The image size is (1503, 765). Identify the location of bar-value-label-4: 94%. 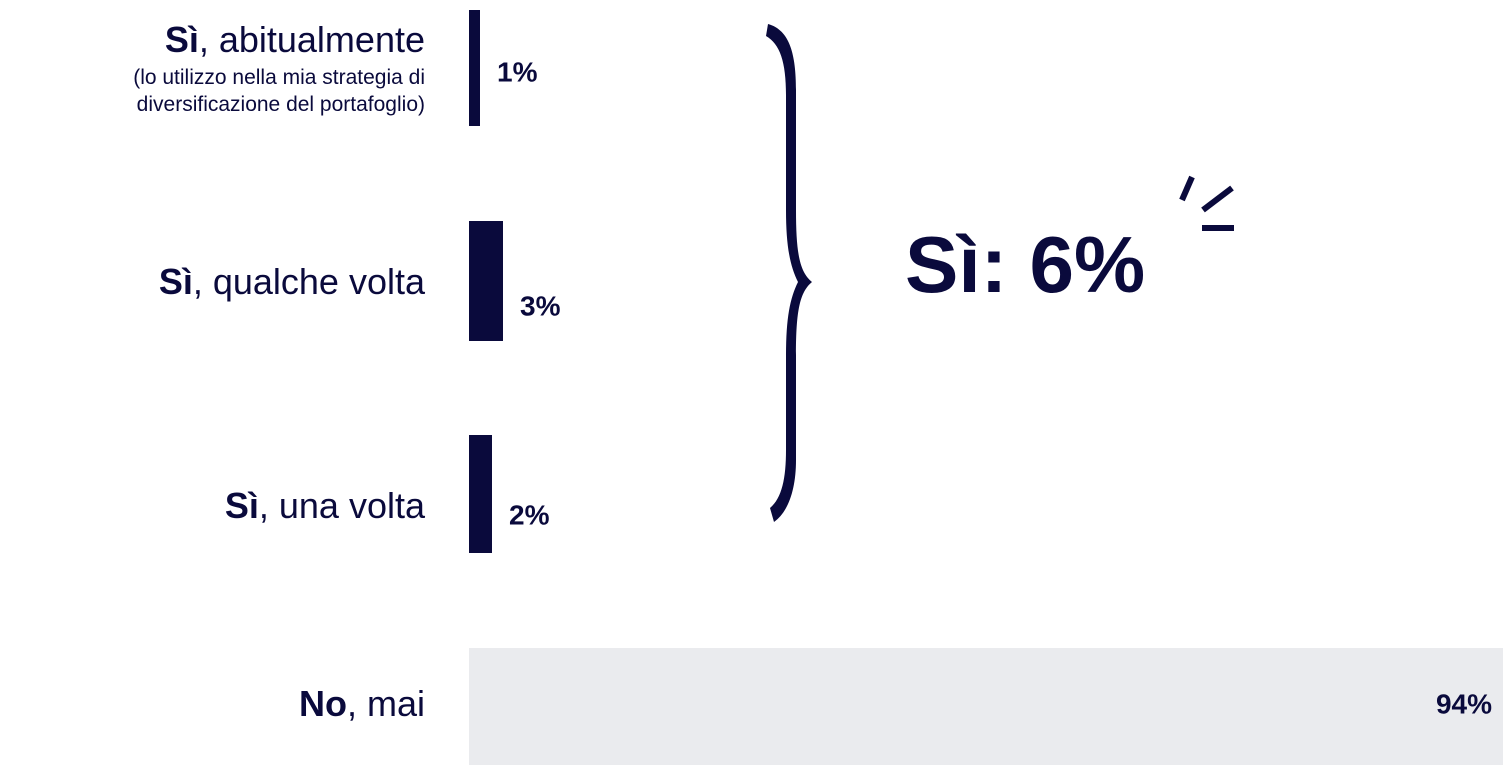
(1464, 703).